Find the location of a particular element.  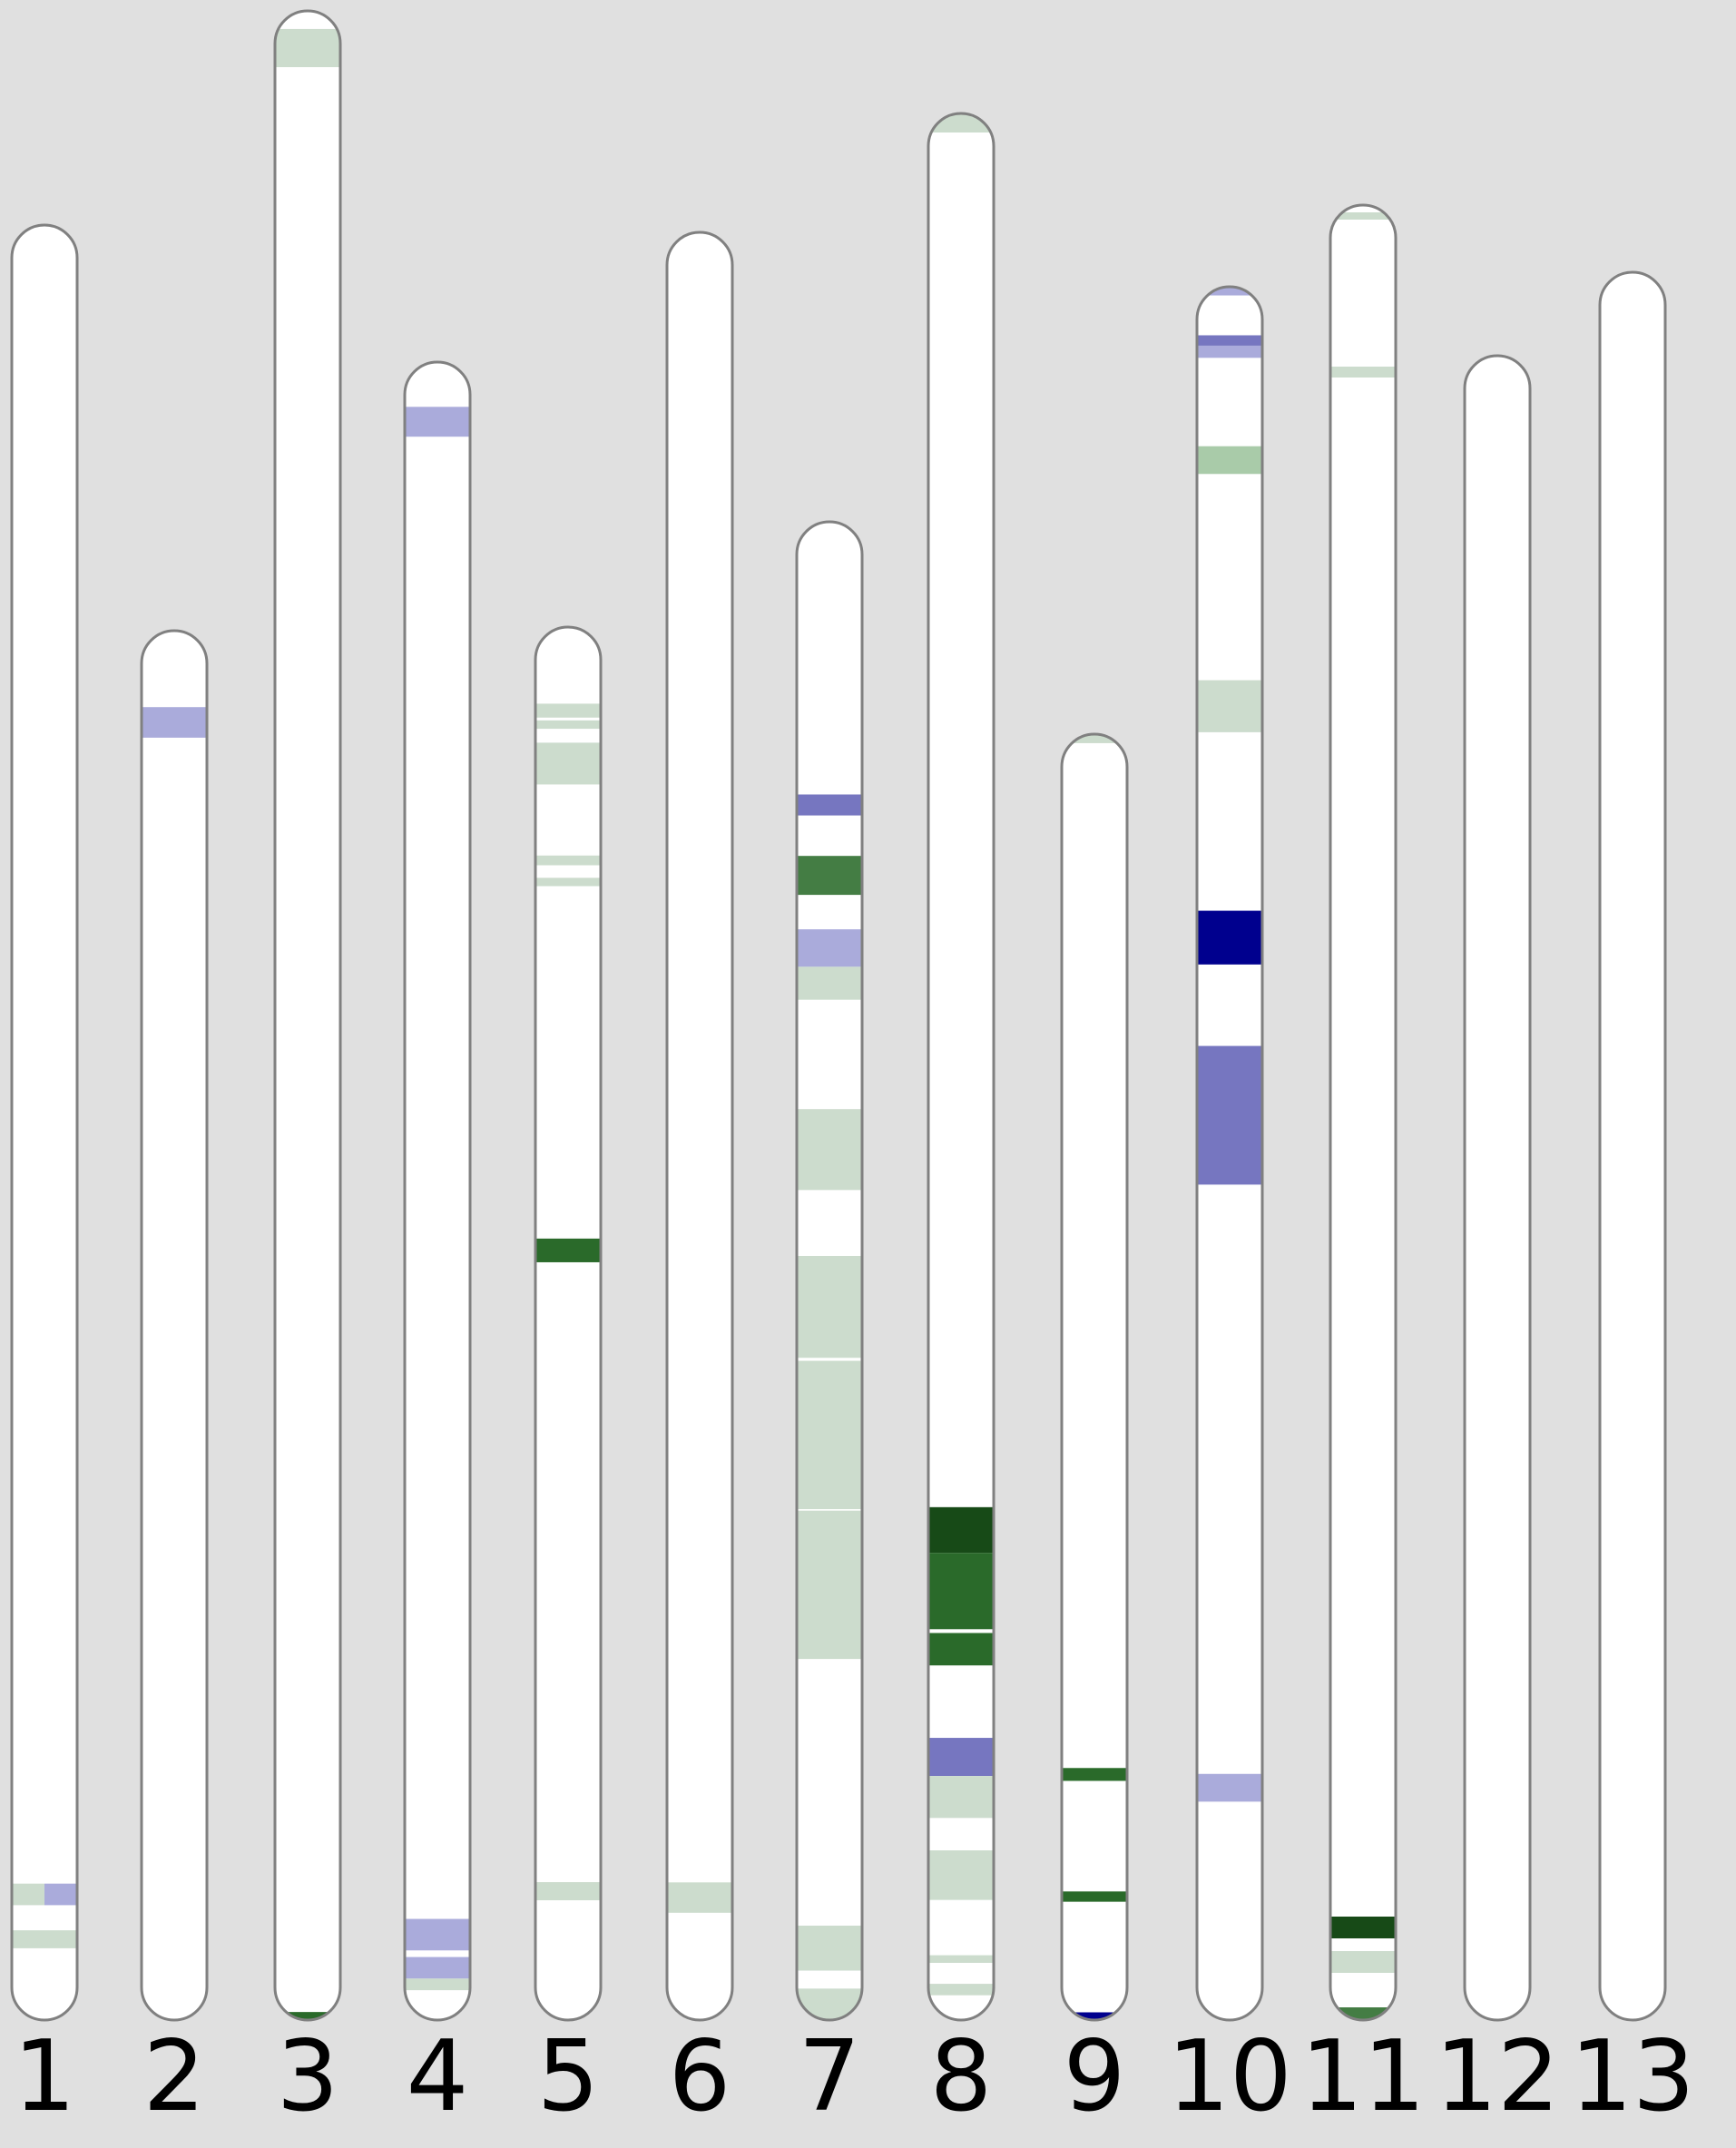

chromosome-5: 5 is located at coordinates (568, 1379).